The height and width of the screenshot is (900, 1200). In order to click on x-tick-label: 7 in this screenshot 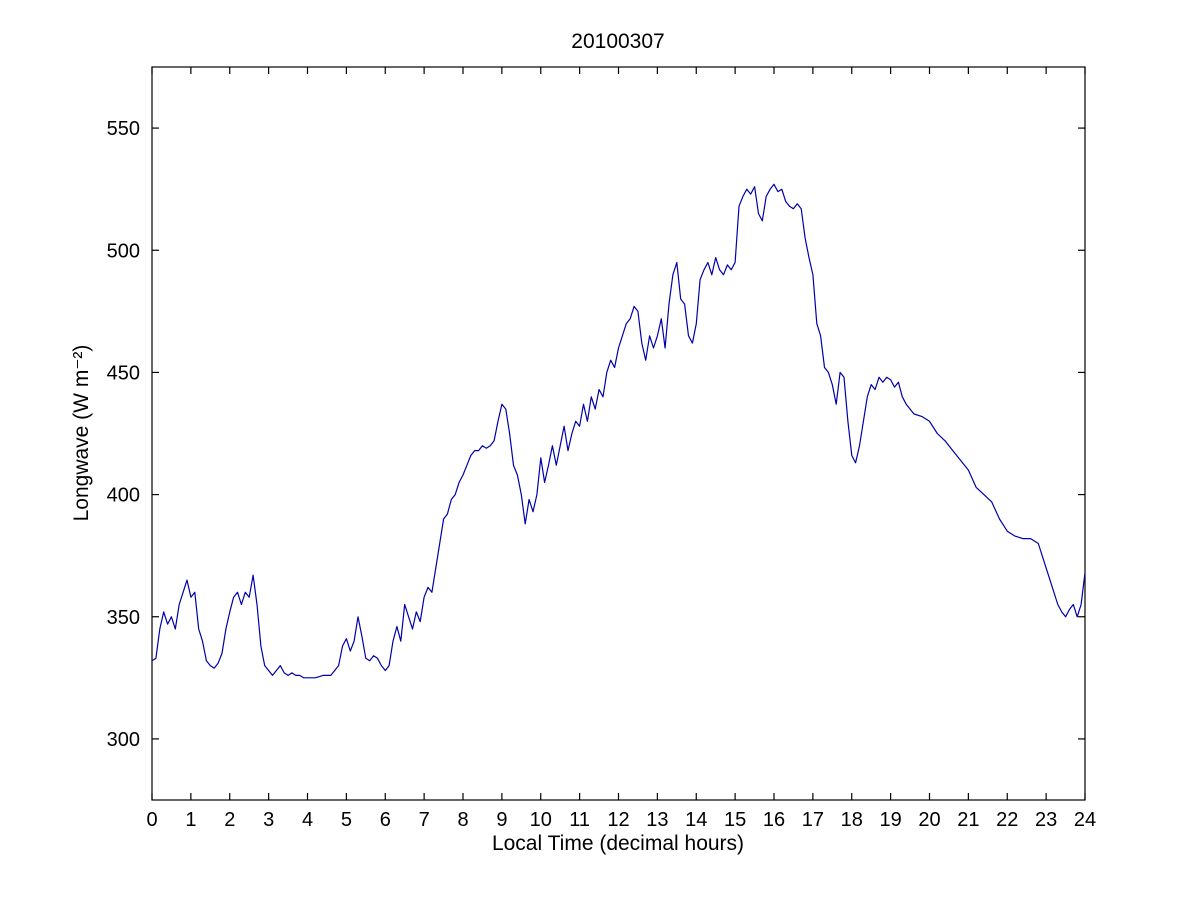, I will do `click(424, 820)`.